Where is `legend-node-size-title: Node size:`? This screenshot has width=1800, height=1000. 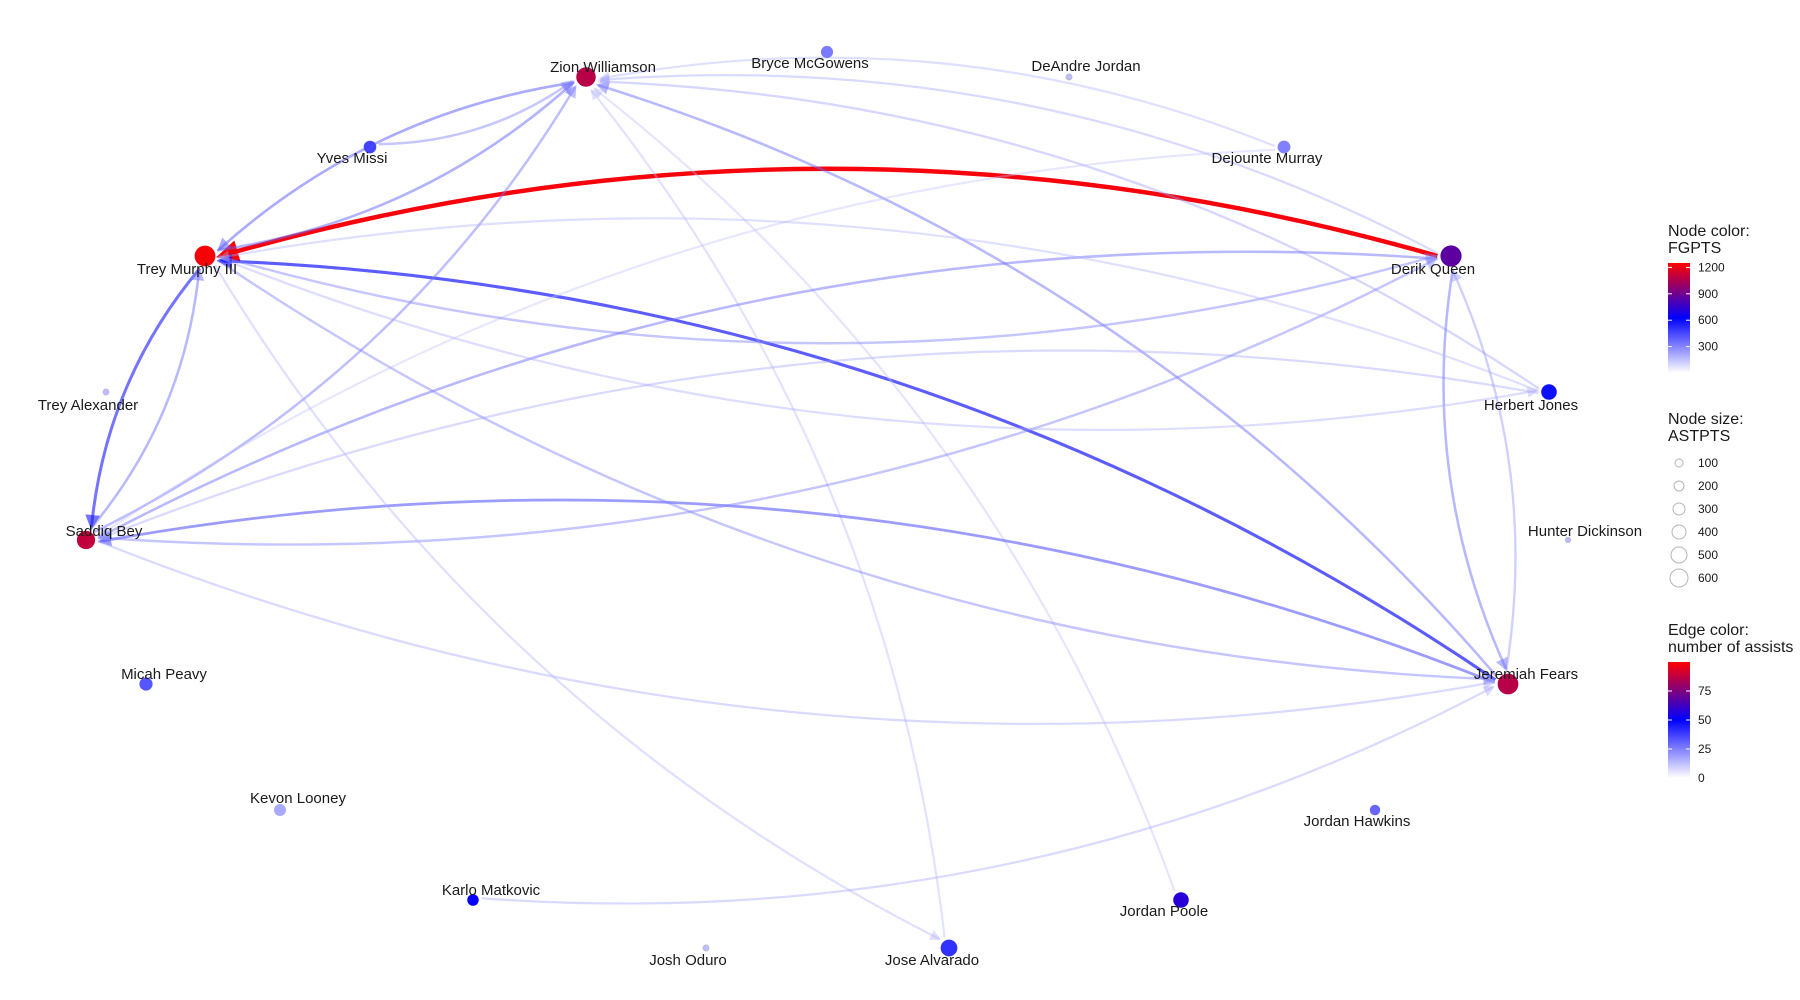
legend-node-size-title: Node size: is located at coordinates (1706, 419).